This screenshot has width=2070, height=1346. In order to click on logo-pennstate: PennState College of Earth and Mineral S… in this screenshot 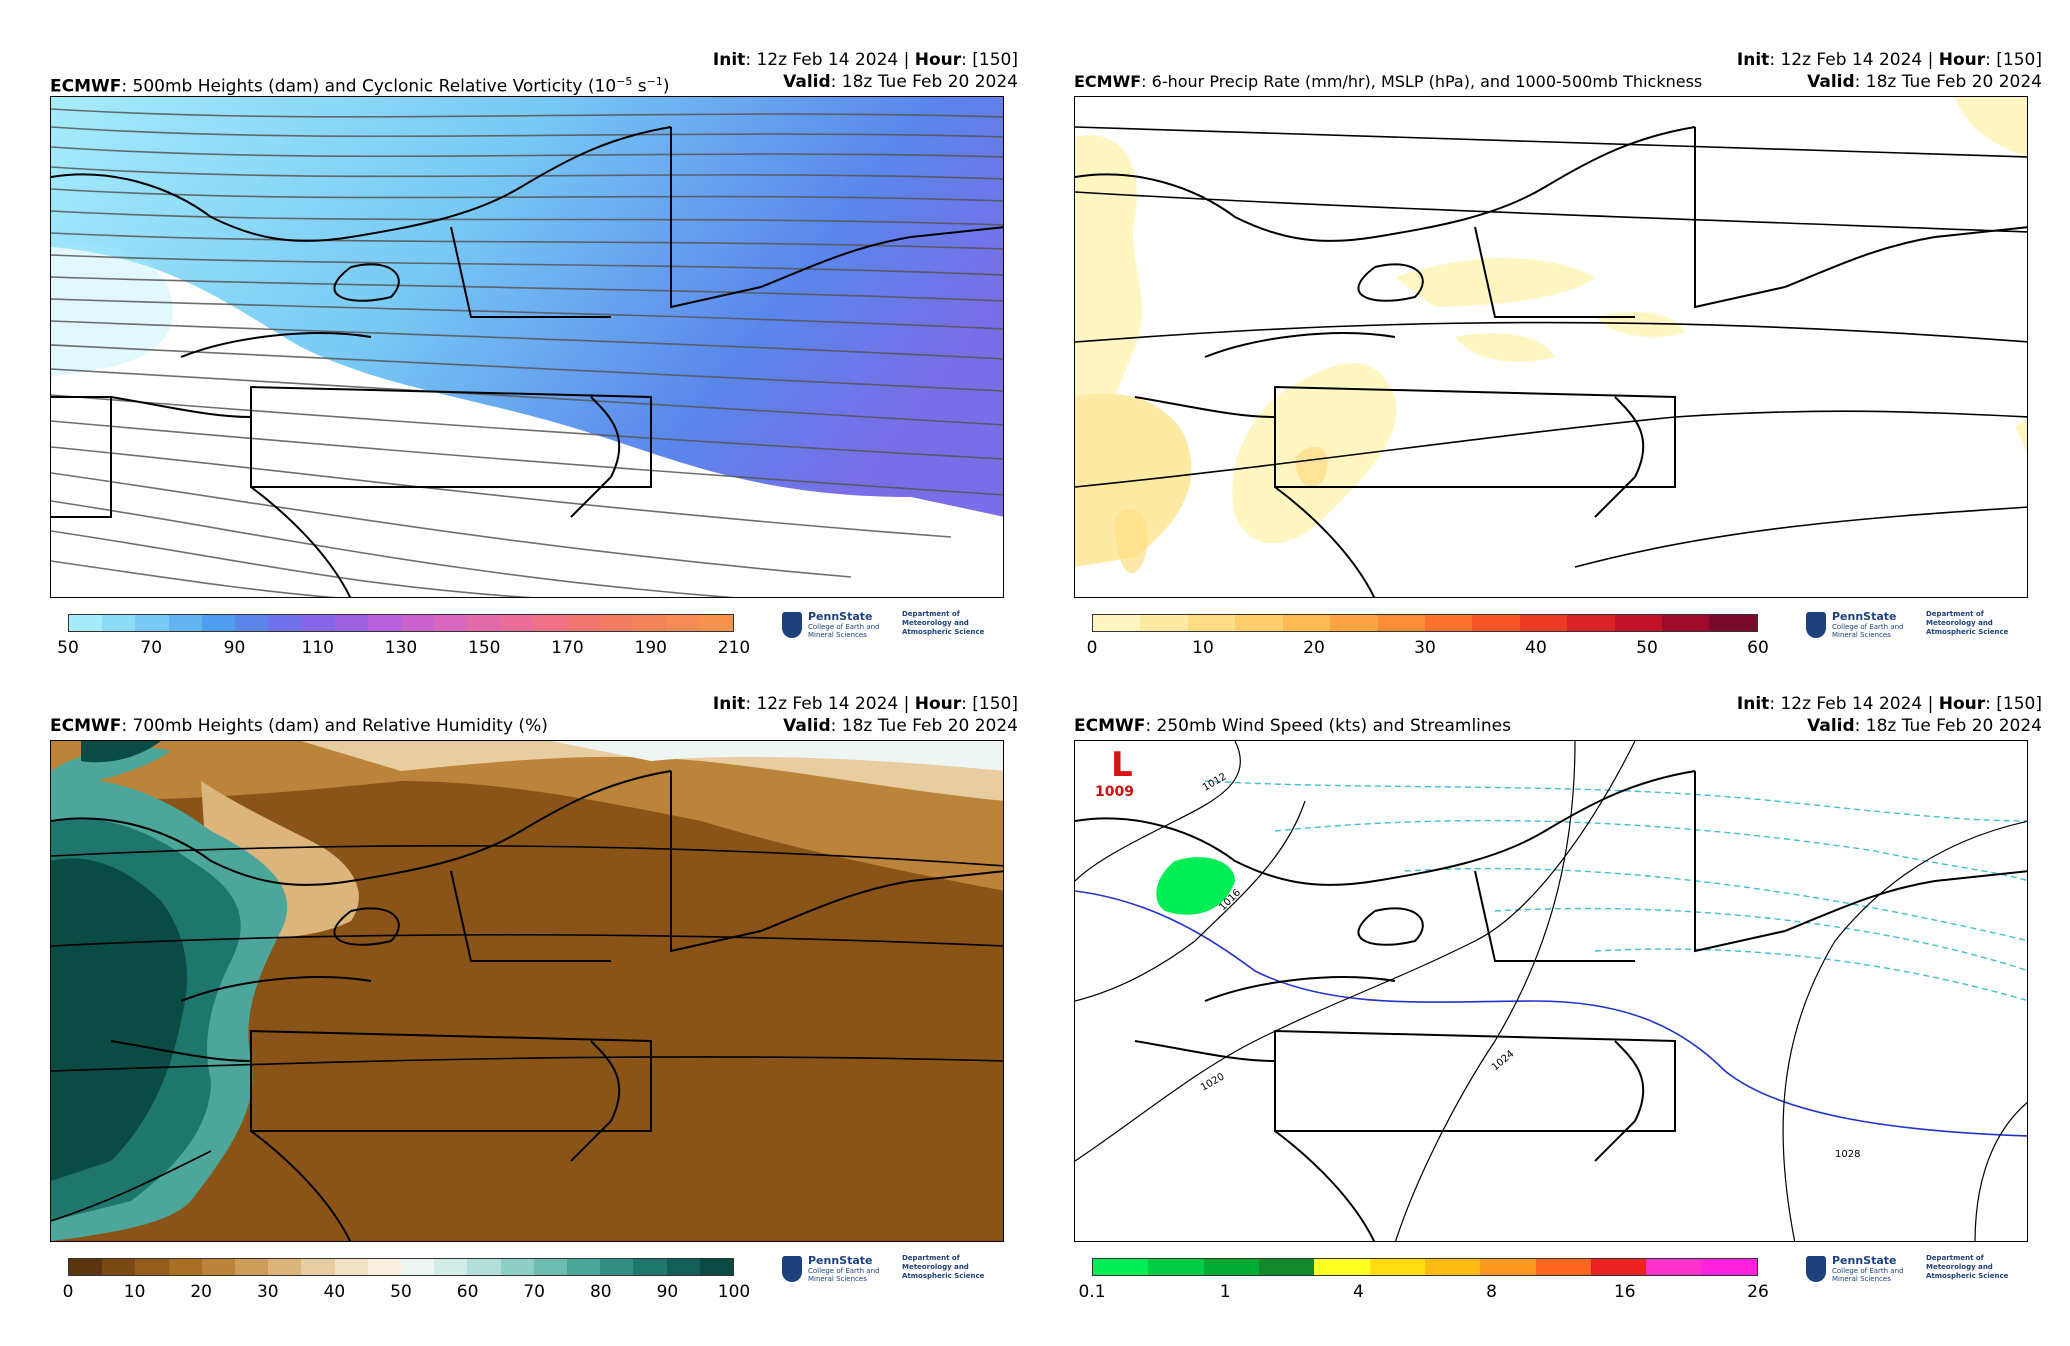, I will do `click(1911, 1272)`.